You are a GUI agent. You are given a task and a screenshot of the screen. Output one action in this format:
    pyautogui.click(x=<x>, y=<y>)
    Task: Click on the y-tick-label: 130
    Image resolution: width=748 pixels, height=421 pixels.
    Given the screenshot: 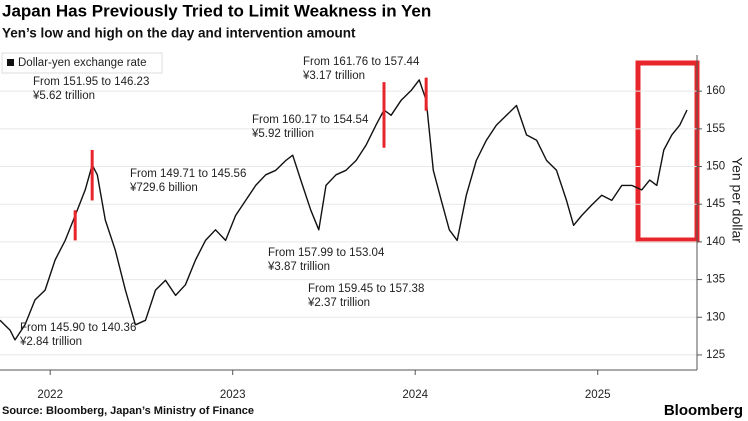 What is the action you would take?
    pyautogui.click(x=715, y=317)
    